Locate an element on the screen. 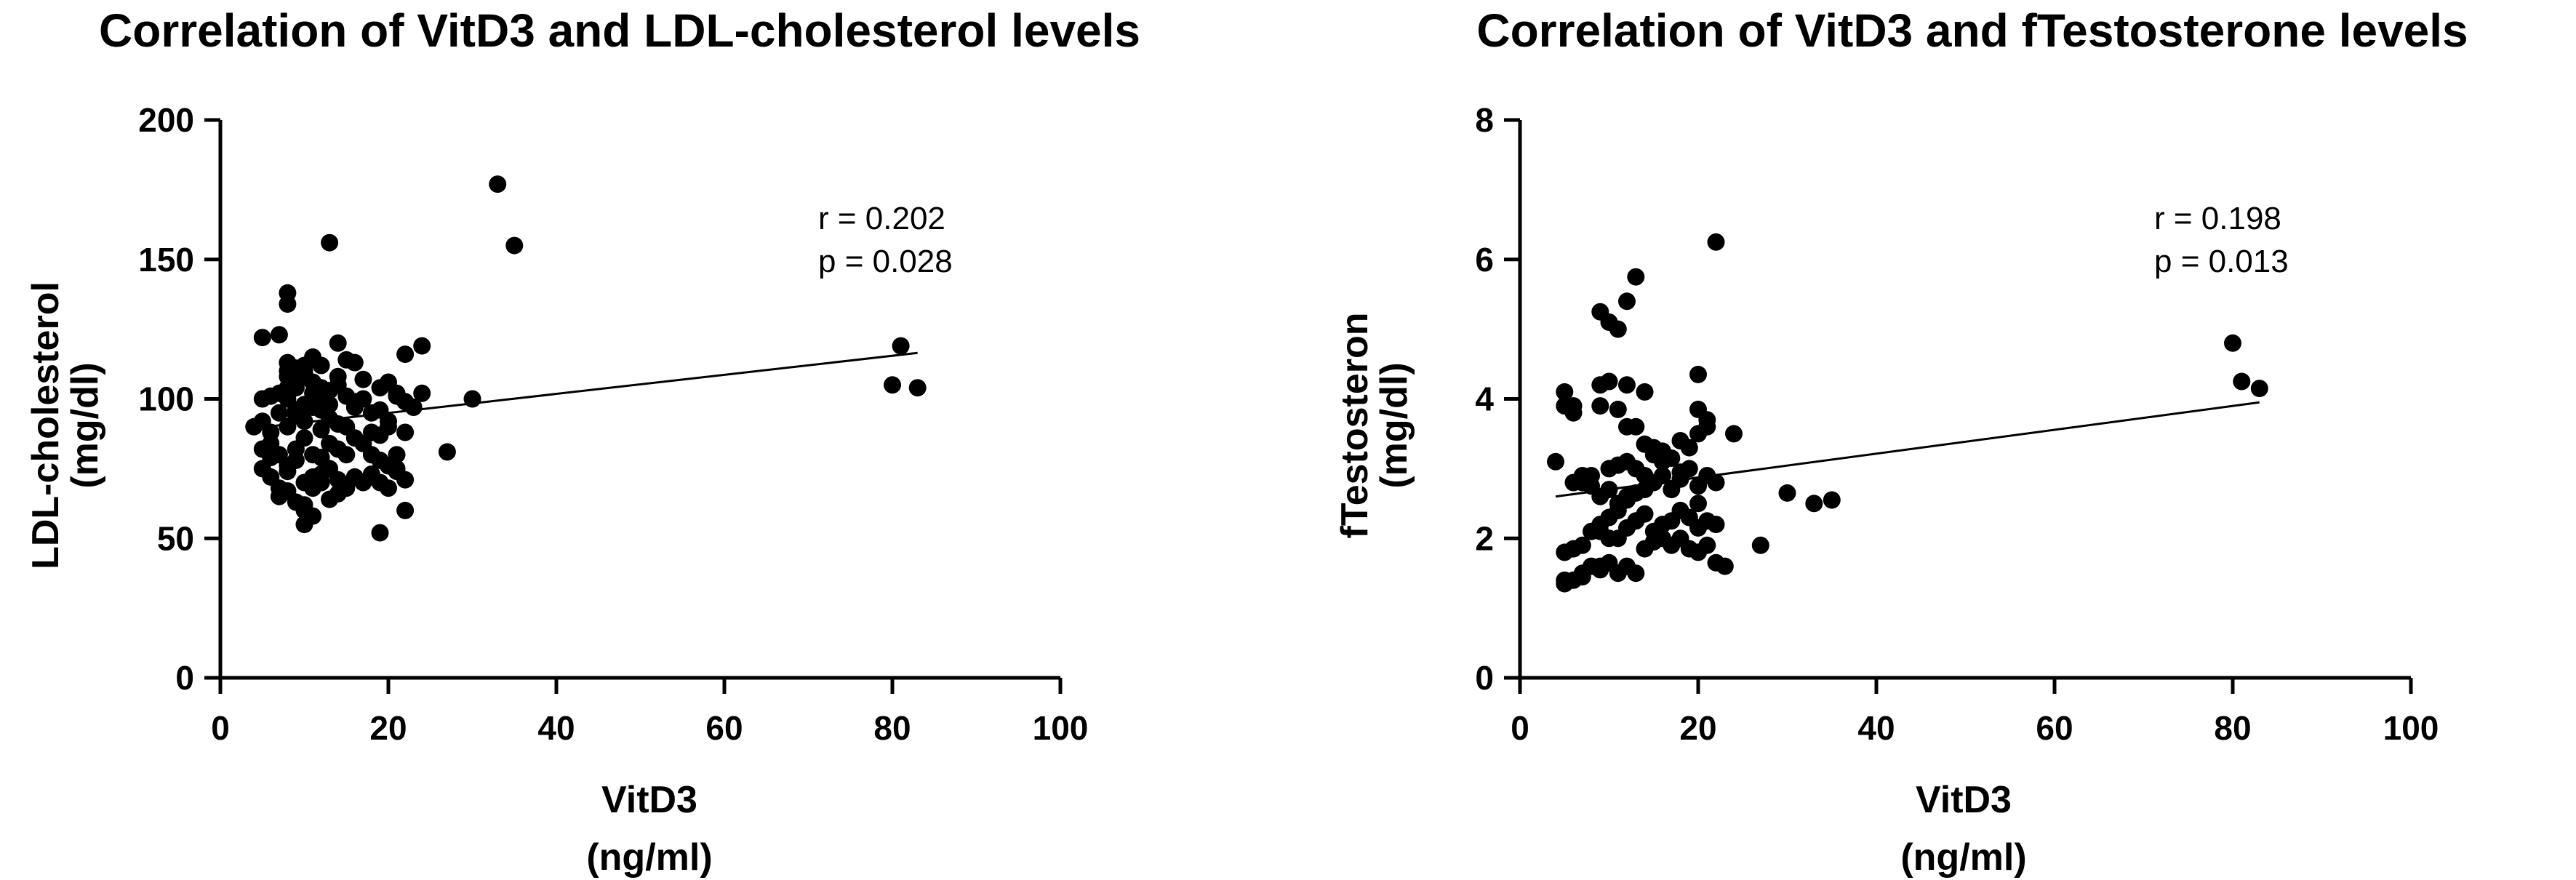 The height and width of the screenshot is (880, 2576). stat-r-value: r = 0.202 is located at coordinates (881, 218).